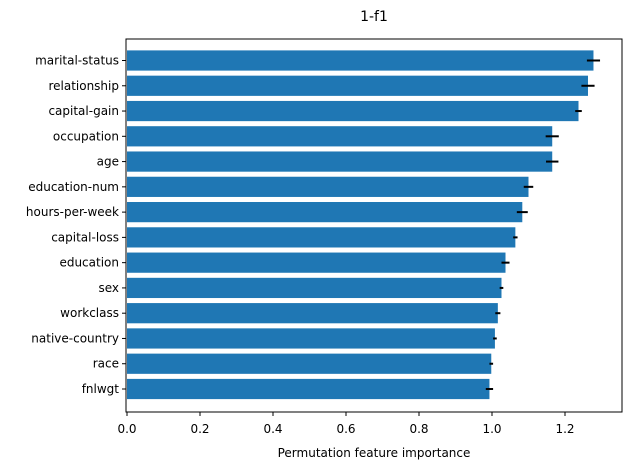 The width and height of the screenshot is (630, 470). What do you see at coordinates (314, 288) in the screenshot?
I see `bar-sex` at bounding box center [314, 288].